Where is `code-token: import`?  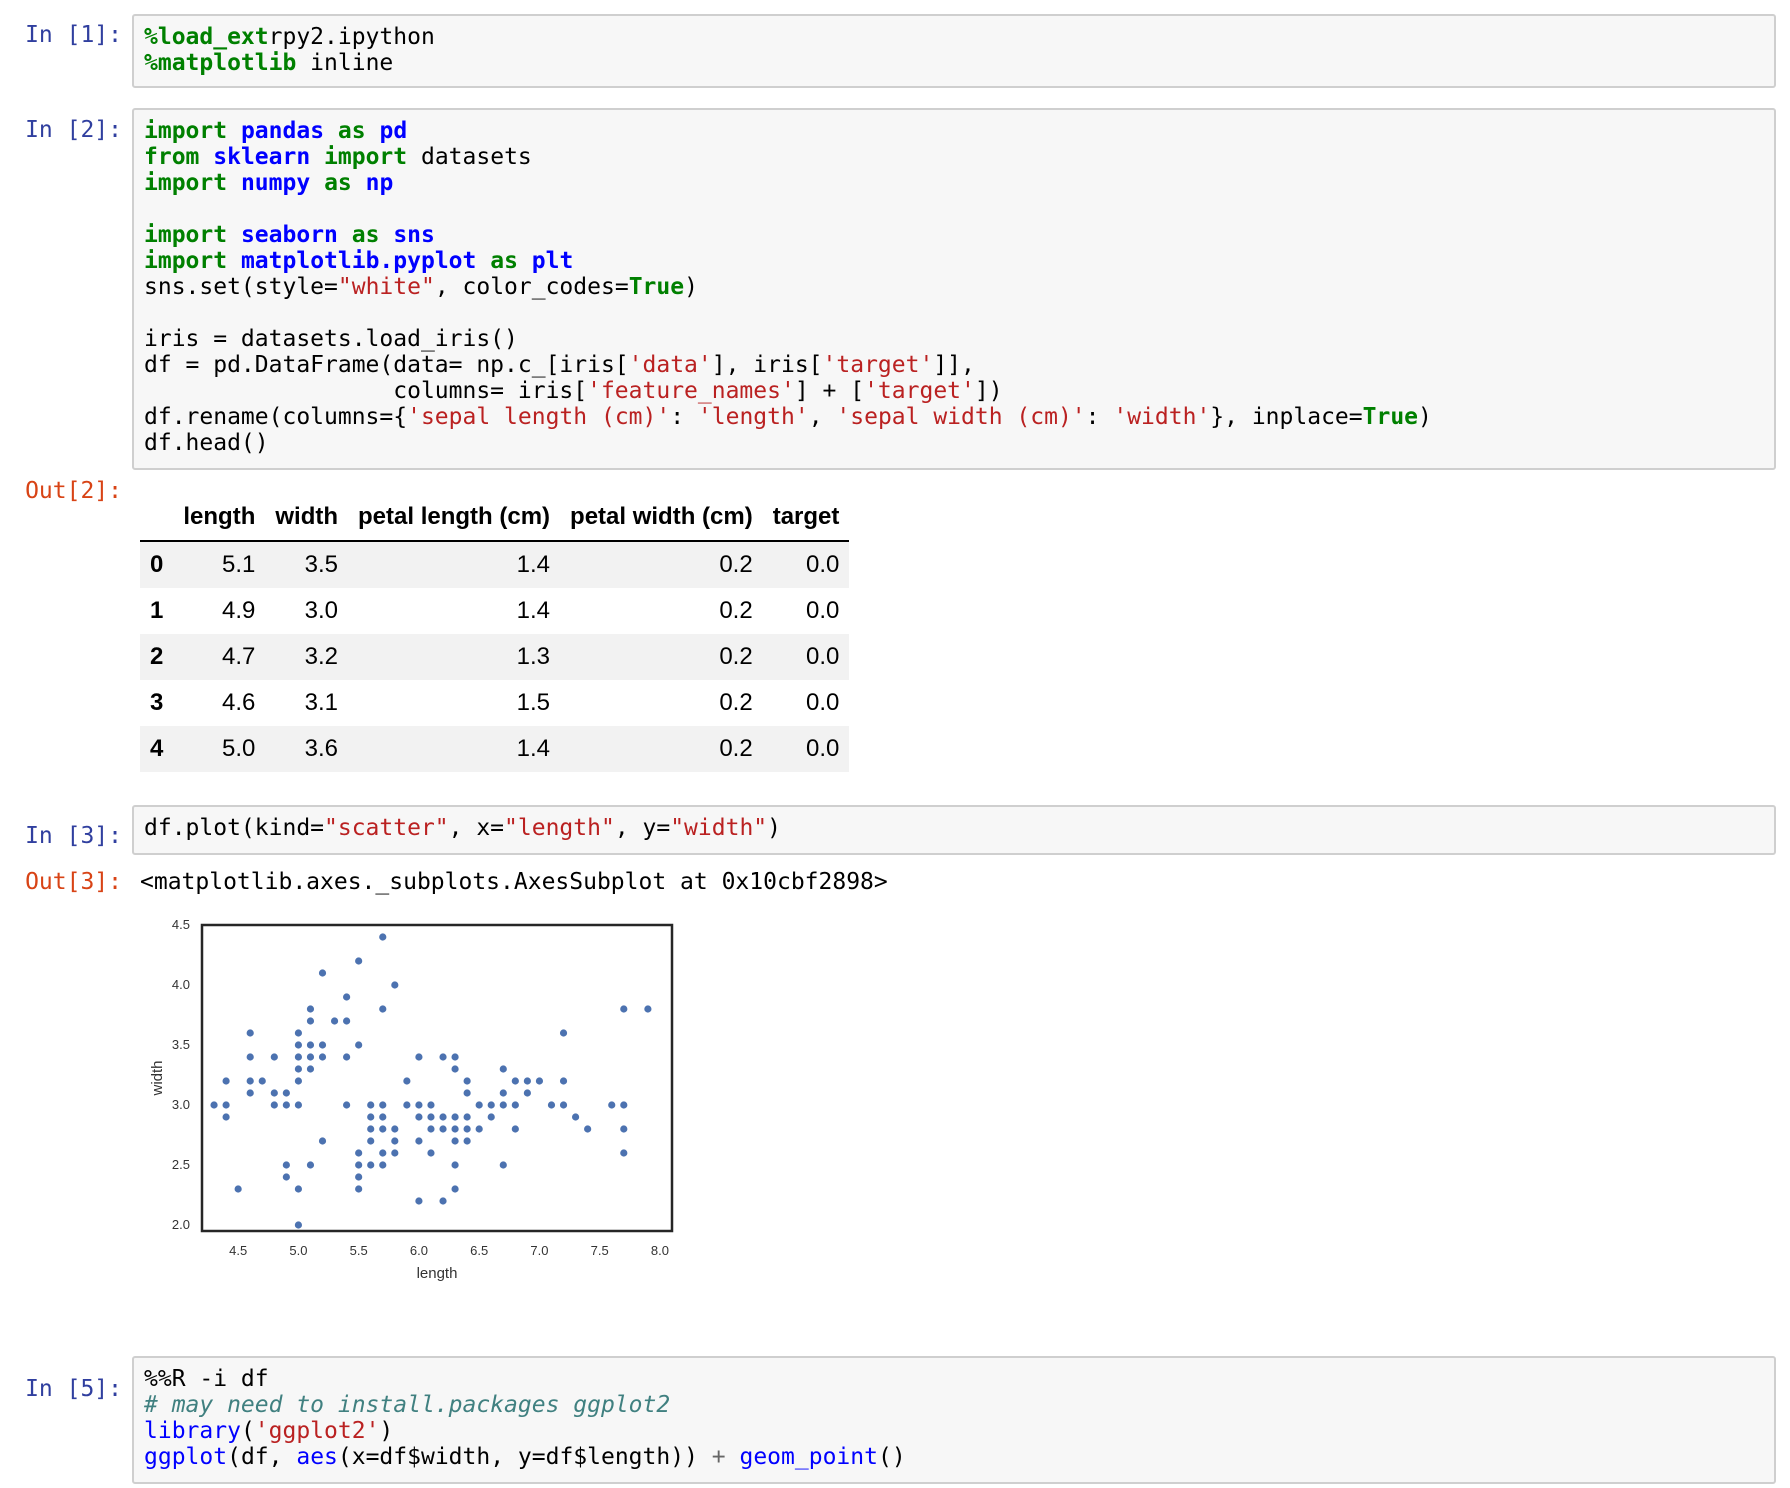
code-token: import is located at coordinates (186, 261).